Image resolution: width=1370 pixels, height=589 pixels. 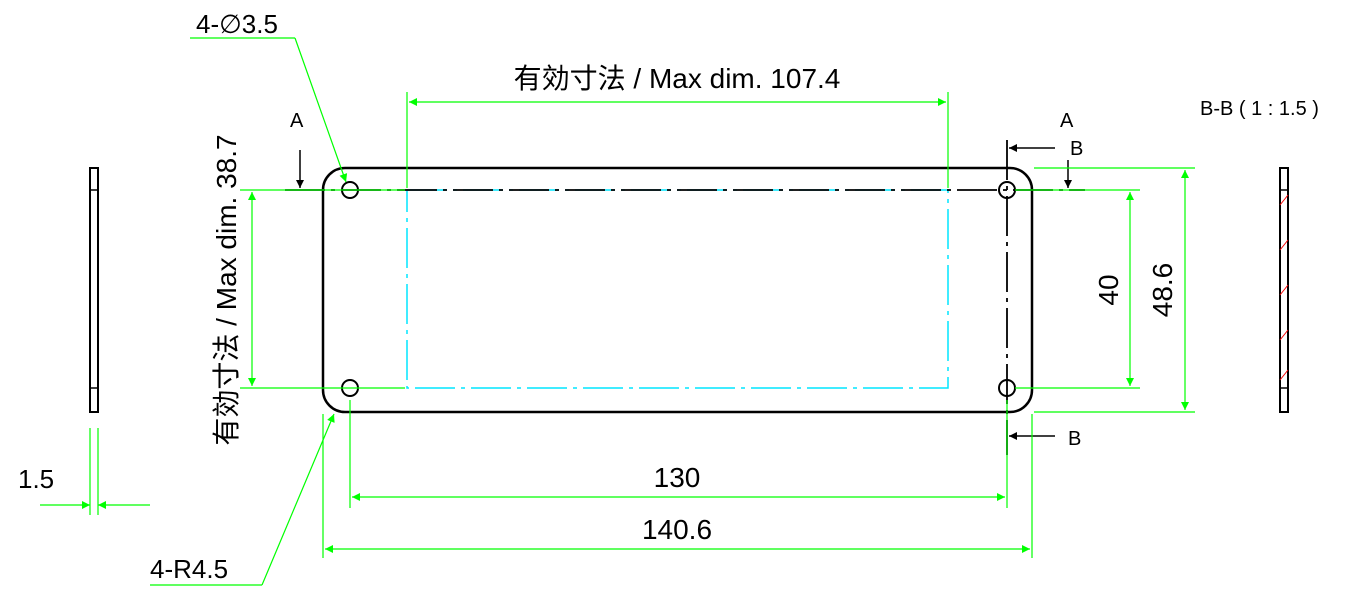 What do you see at coordinates (1259, 109) in the screenshot?
I see `section-title: B-B ( 1 : 1.5 )` at bounding box center [1259, 109].